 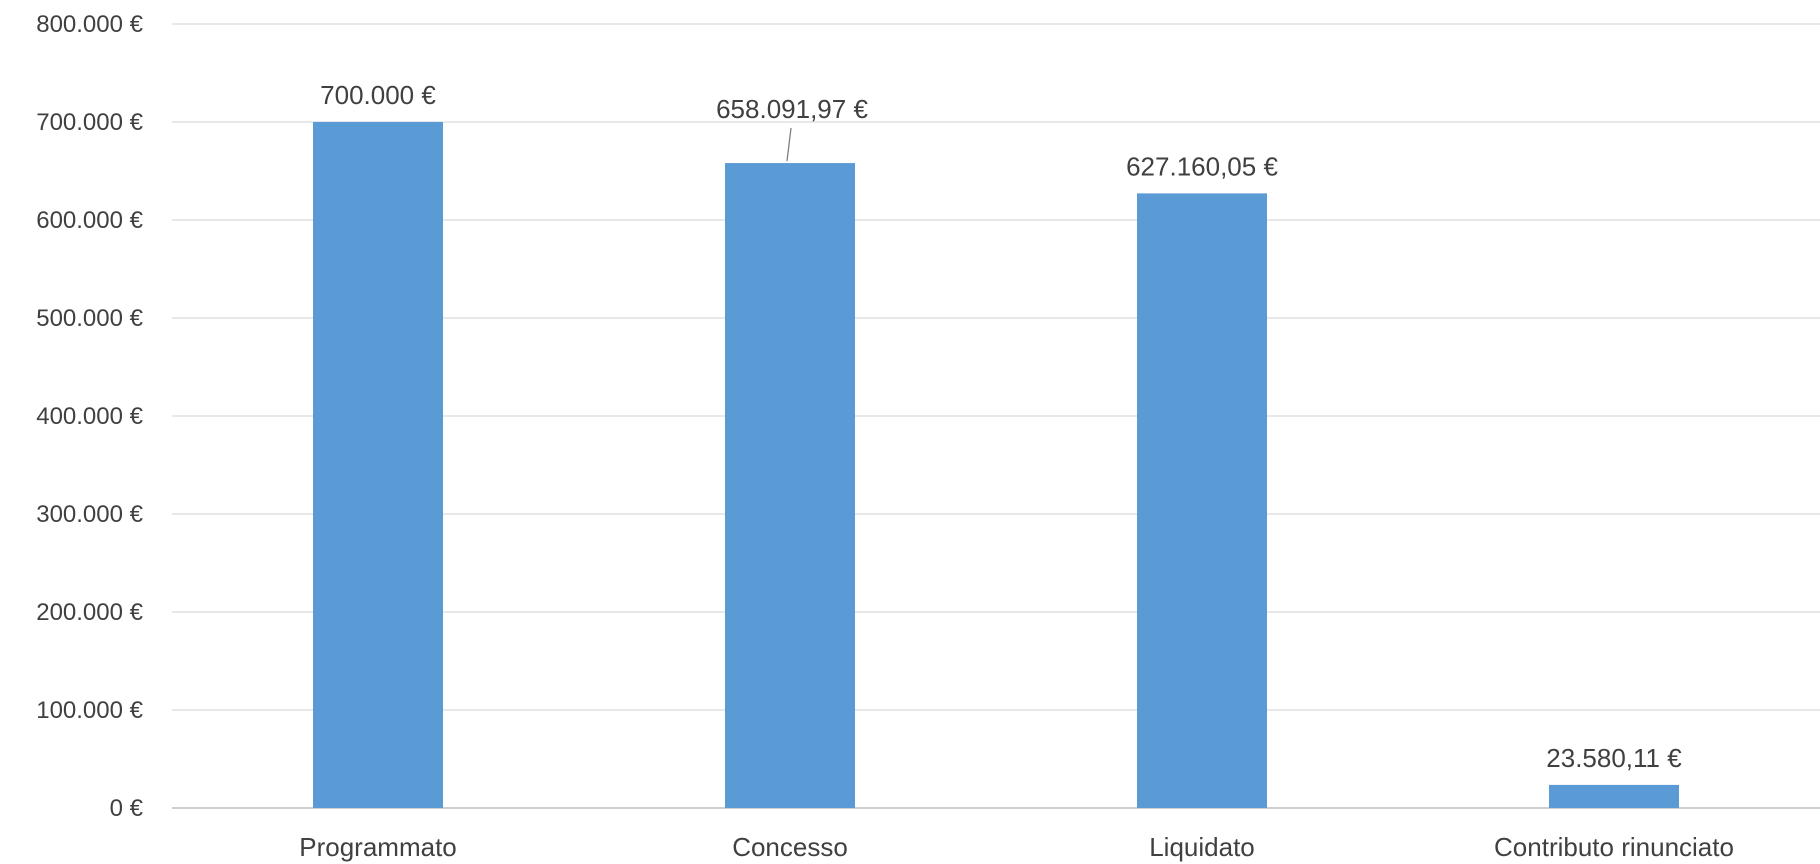 What do you see at coordinates (790, 485) in the screenshot?
I see `bar-concesso` at bounding box center [790, 485].